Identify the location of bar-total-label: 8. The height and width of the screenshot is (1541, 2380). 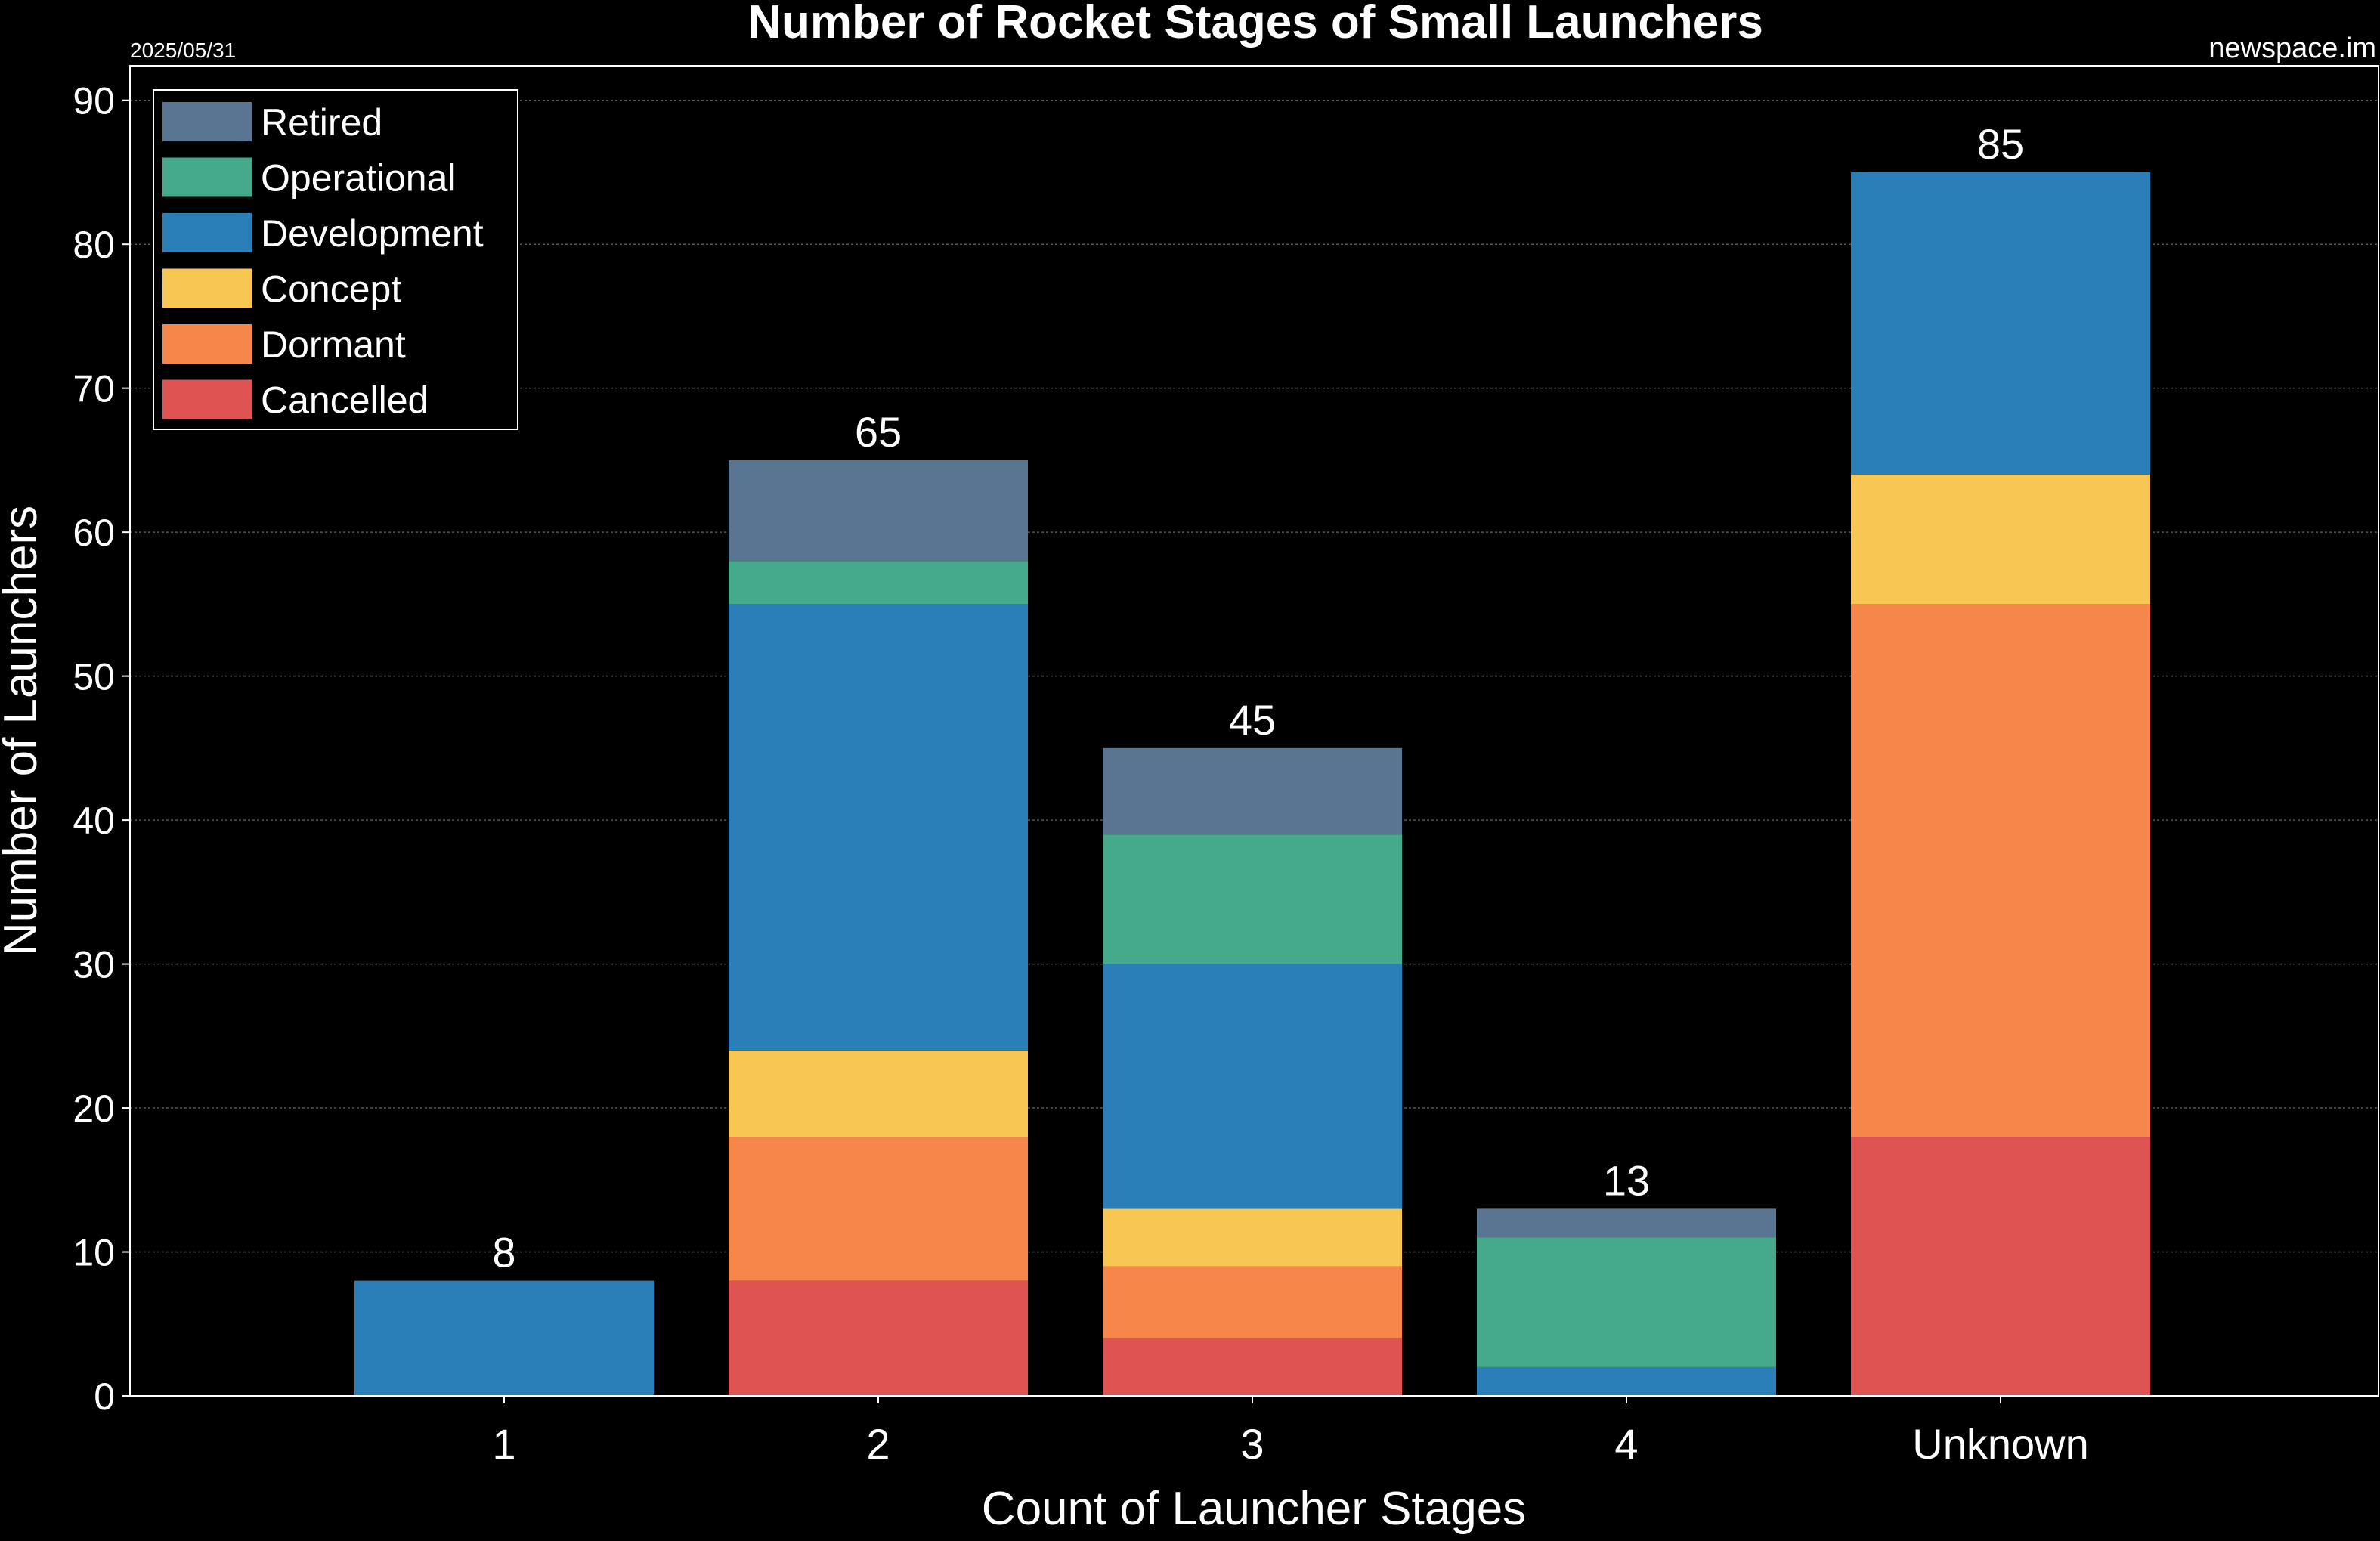
(503, 1252).